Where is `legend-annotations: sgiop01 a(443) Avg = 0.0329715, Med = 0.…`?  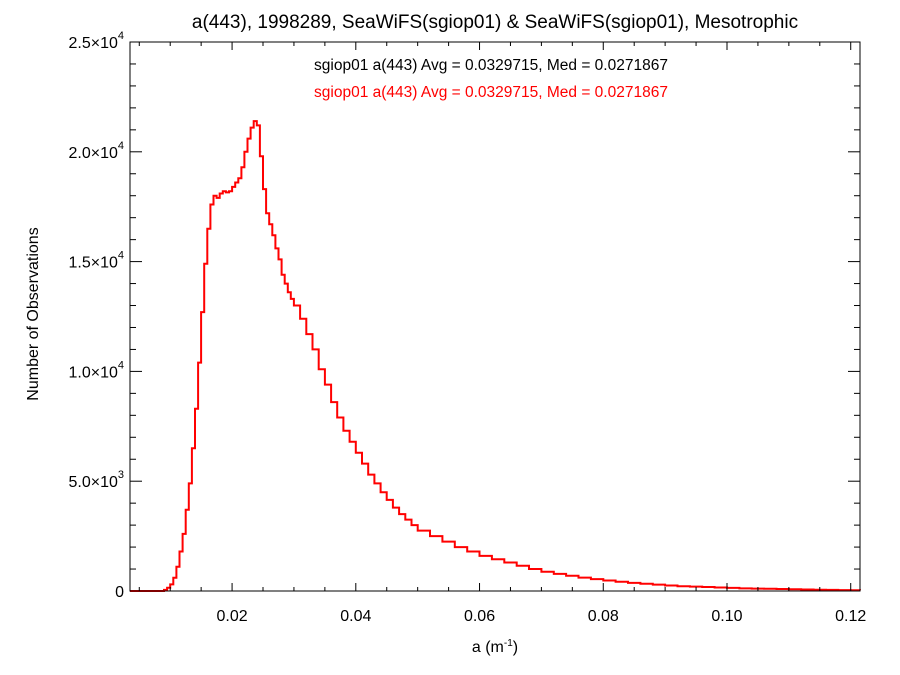 legend-annotations: sgiop01 a(443) Avg = 0.0329715, Med = 0.… is located at coordinates (491, 79).